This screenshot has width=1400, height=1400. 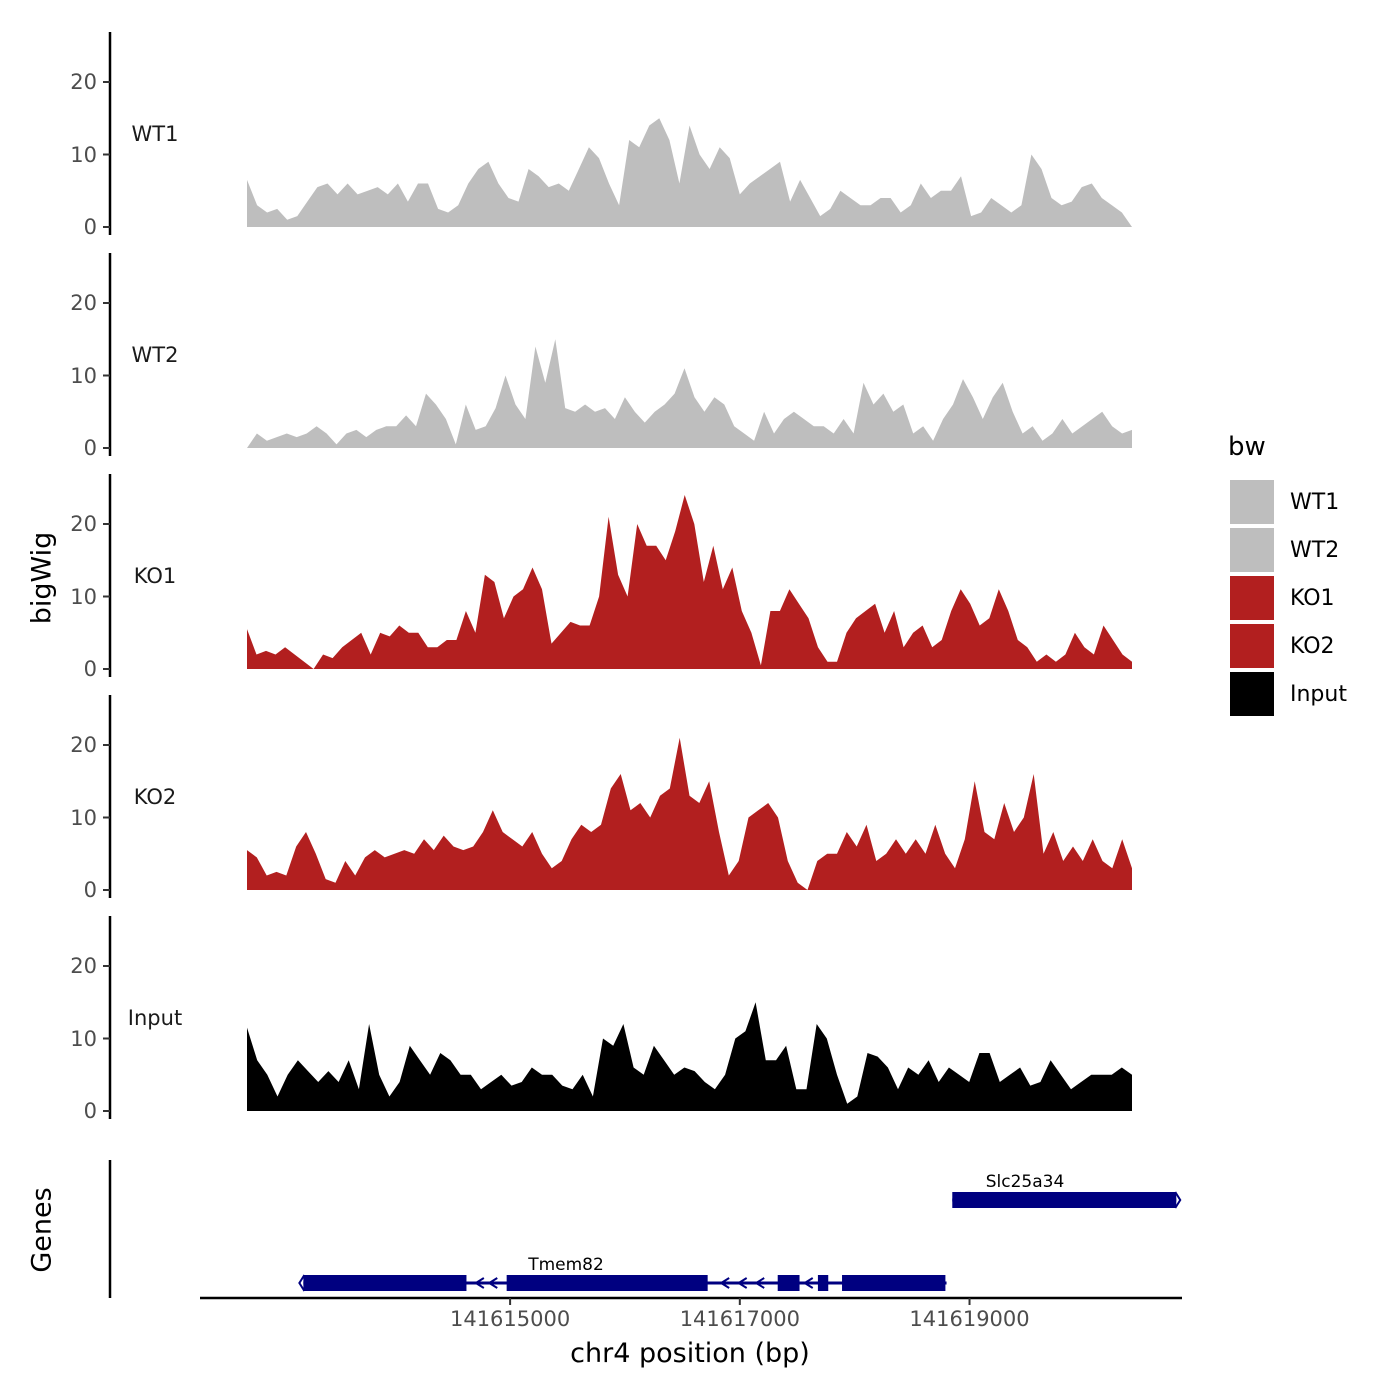 What do you see at coordinates (1315, 550) in the screenshot?
I see `legend-label-wt2: WT2` at bounding box center [1315, 550].